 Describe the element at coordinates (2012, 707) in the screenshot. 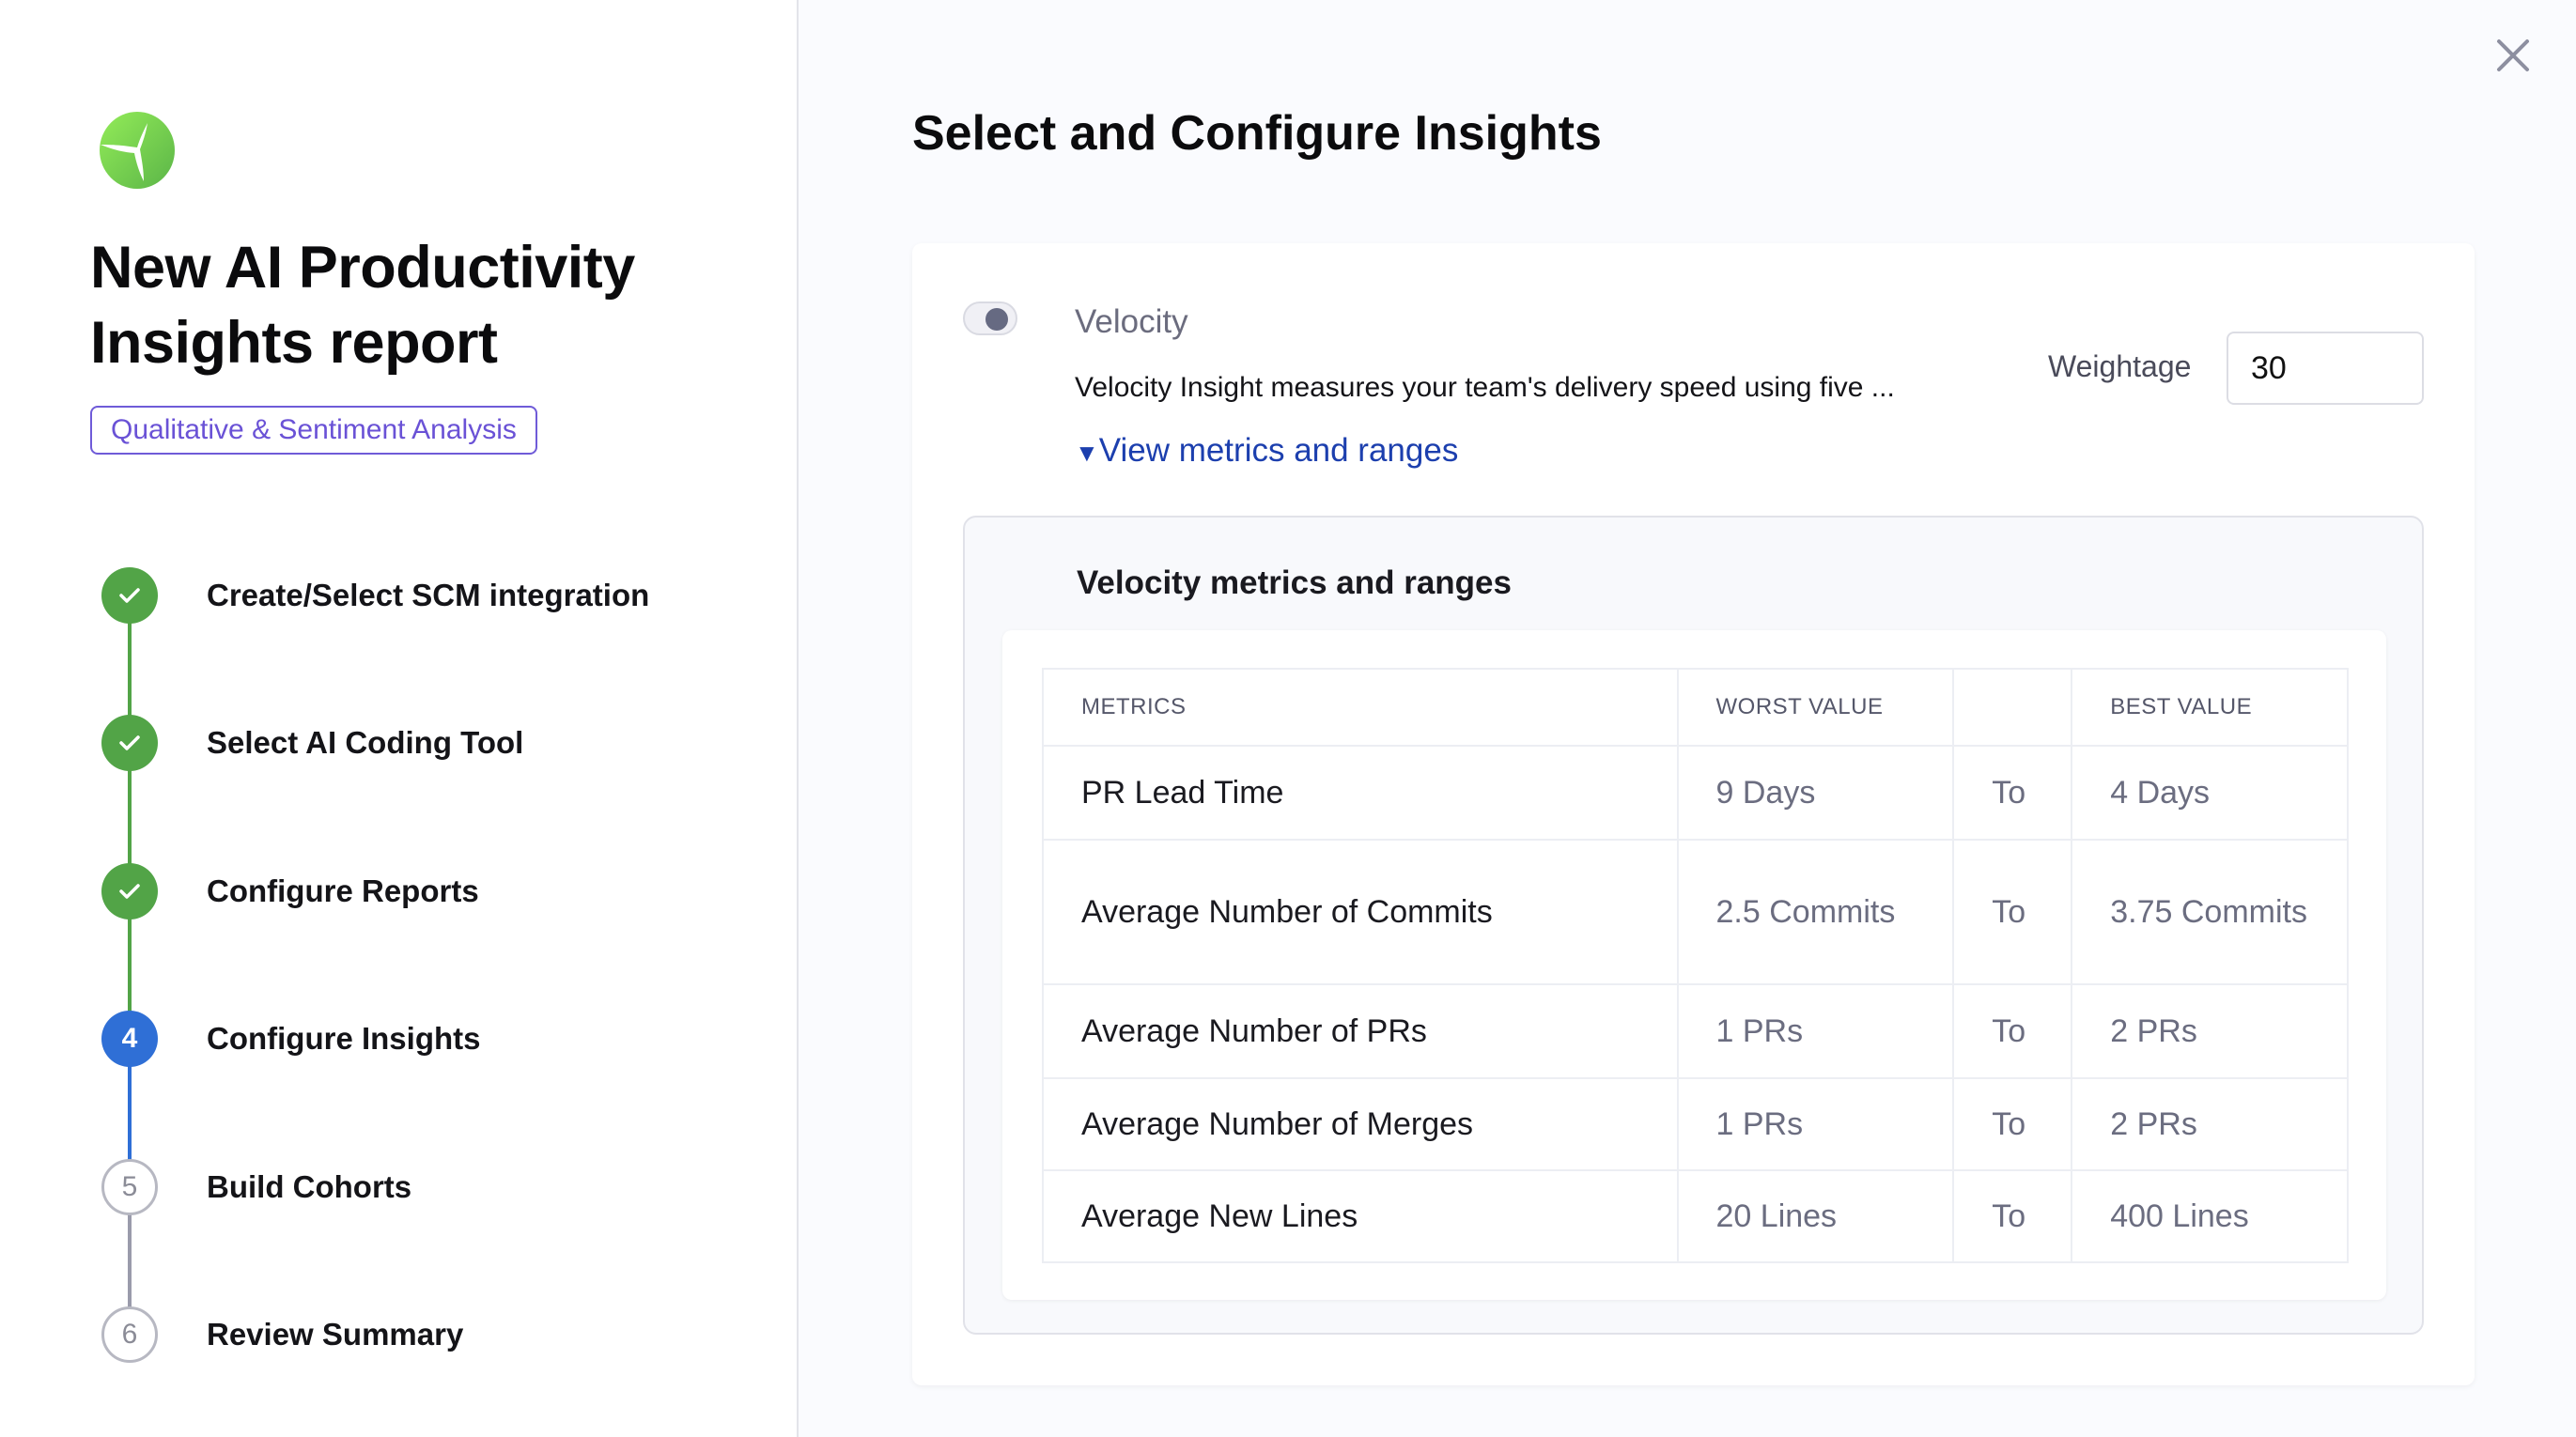

I see `column-header` at that location.